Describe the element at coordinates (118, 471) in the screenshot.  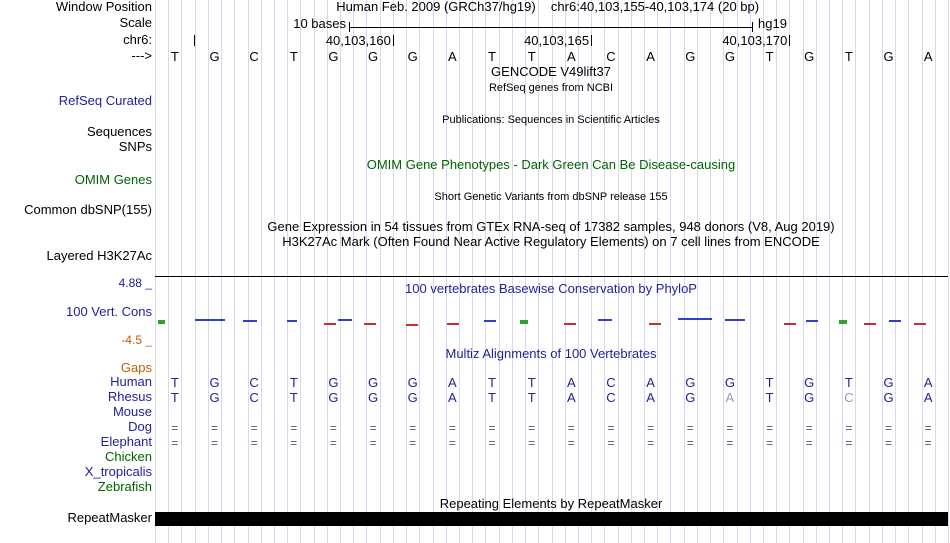
I see `track-label-x-tropicalis: X_tropicalis` at that location.